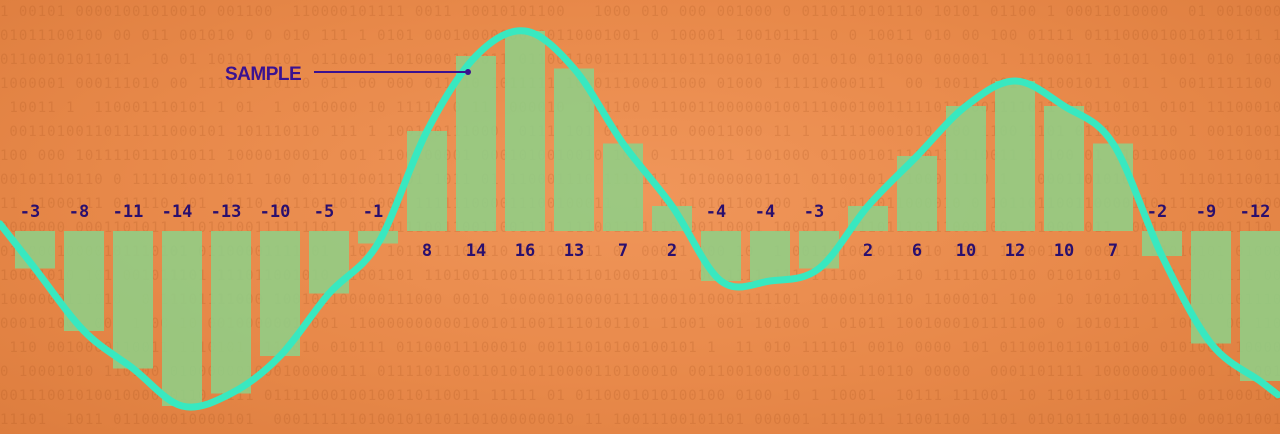 The width and height of the screenshot is (1280, 434). I want to click on value-label: -11, so click(128, 212).